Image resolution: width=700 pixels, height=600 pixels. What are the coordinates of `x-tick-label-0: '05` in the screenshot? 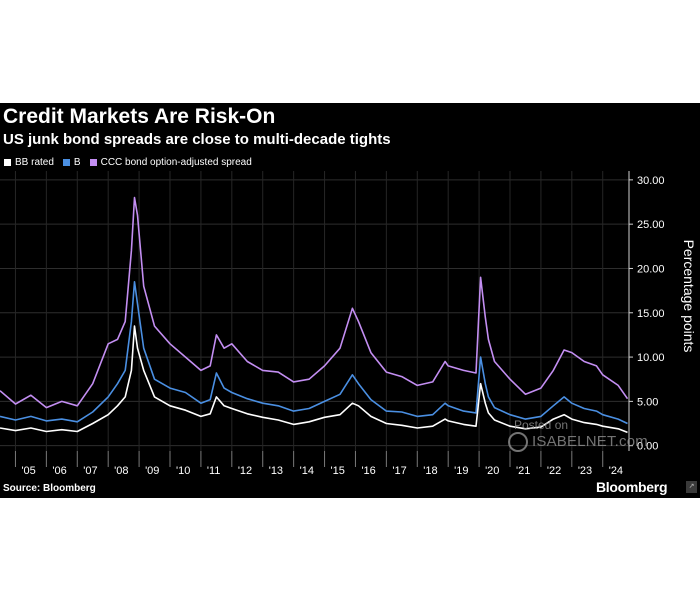 It's located at (28, 471).